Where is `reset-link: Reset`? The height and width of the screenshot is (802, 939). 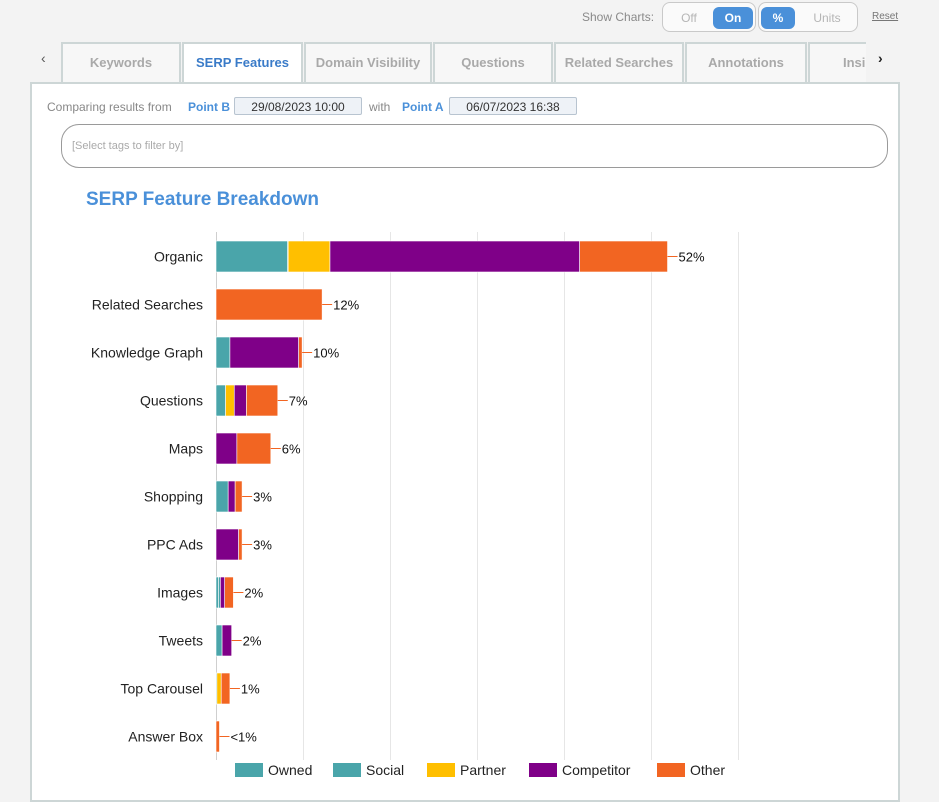 reset-link: Reset is located at coordinates (885, 16).